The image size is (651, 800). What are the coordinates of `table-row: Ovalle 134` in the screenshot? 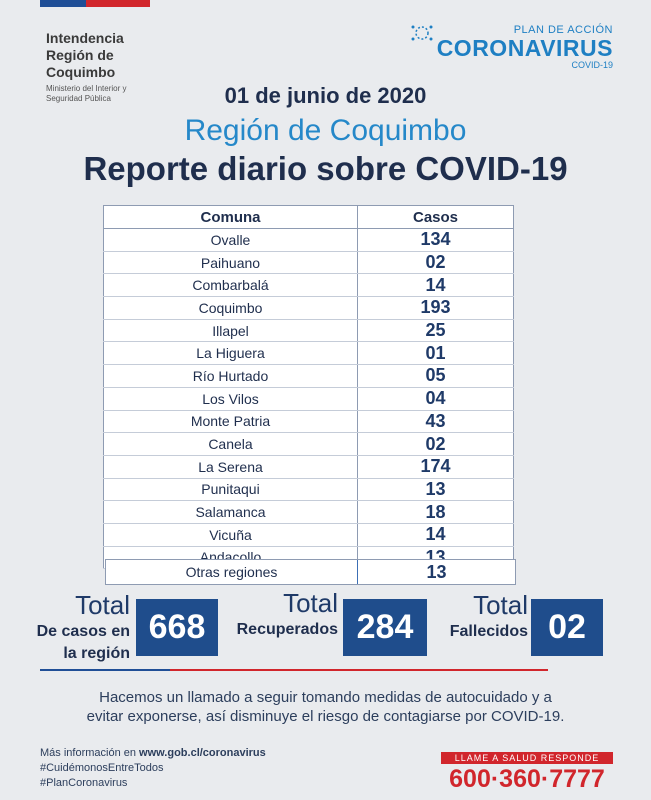 It's located at (308, 240).